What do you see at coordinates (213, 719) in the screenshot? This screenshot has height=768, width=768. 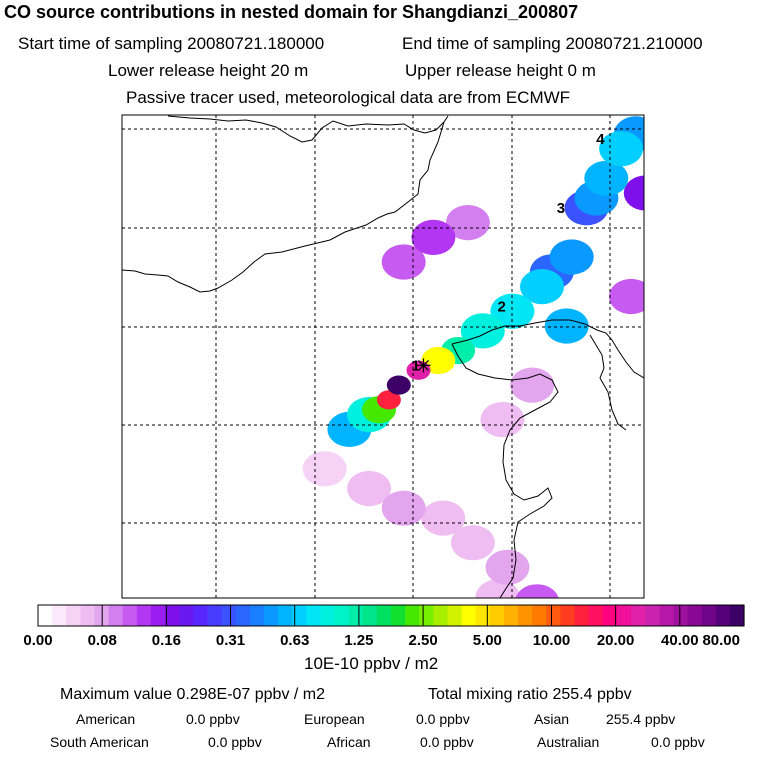 I see `region-american-value: 0.0 ppbv` at bounding box center [213, 719].